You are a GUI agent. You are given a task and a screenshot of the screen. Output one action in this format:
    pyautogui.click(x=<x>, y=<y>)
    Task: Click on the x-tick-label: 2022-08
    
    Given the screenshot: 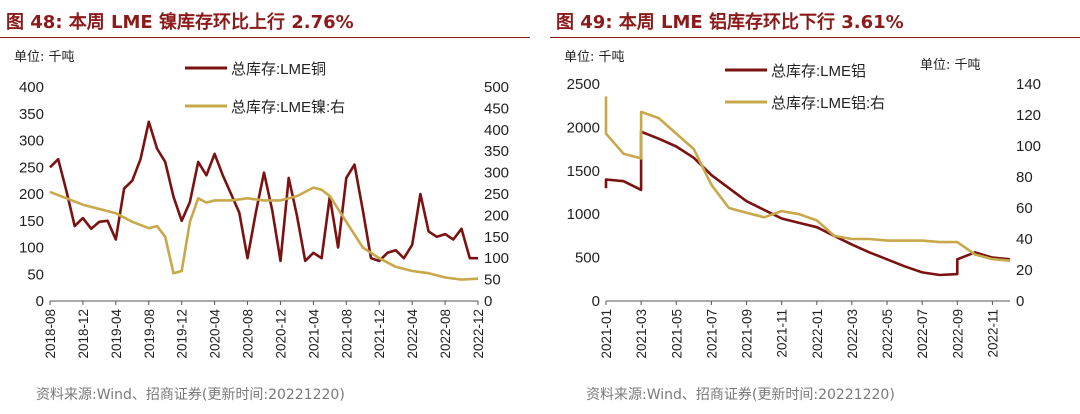 What is the action you would take?
    pyautogui.click(x=445, y=334)
    